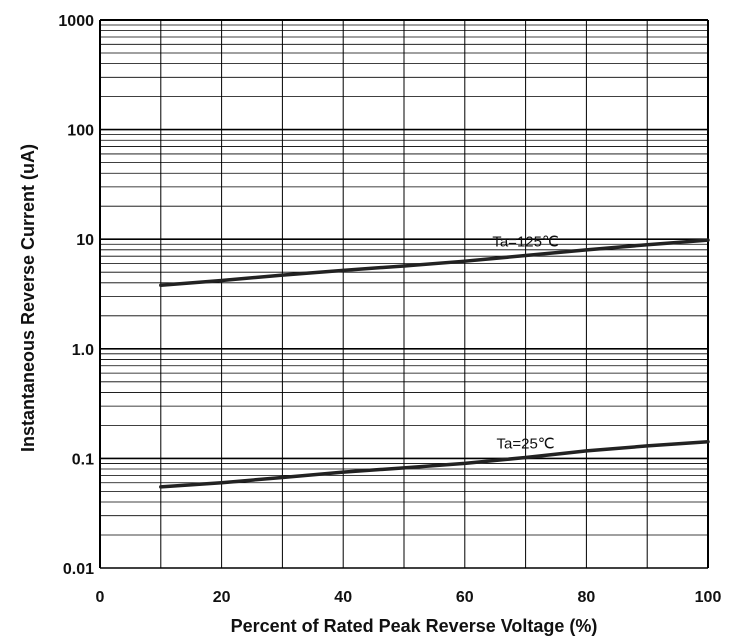 This screenshot has height=639, width=733. What do you see at coordinates (83, 459) in the screenshot?
I see `y-tick-label: 0.1` at bounding box center [83, 459].